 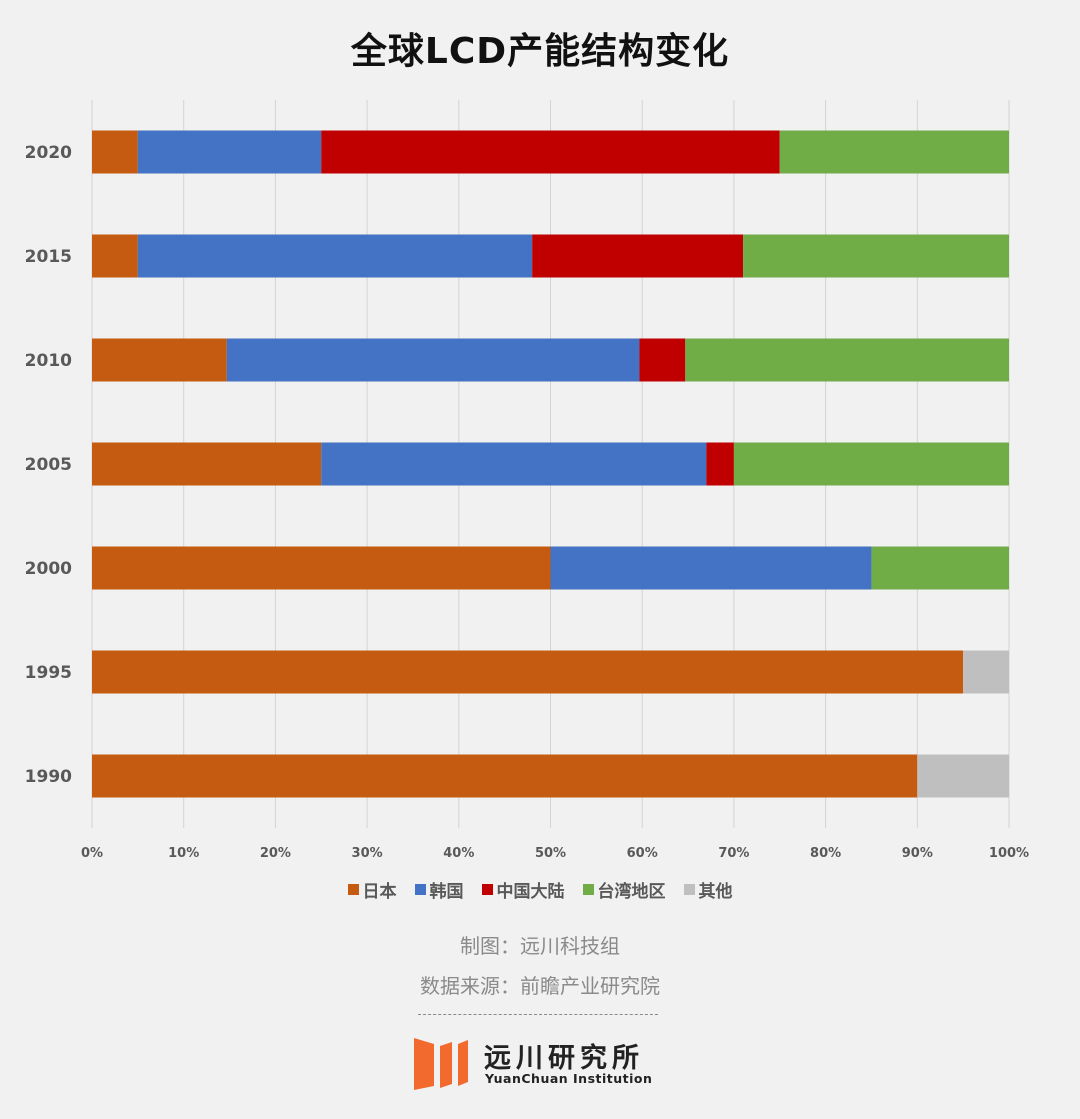 What do you see at coordinates (540, 51) in the screenshot?
I see `chart-title: 全球LCD产能结构变化` at bounding box center [540, 51].